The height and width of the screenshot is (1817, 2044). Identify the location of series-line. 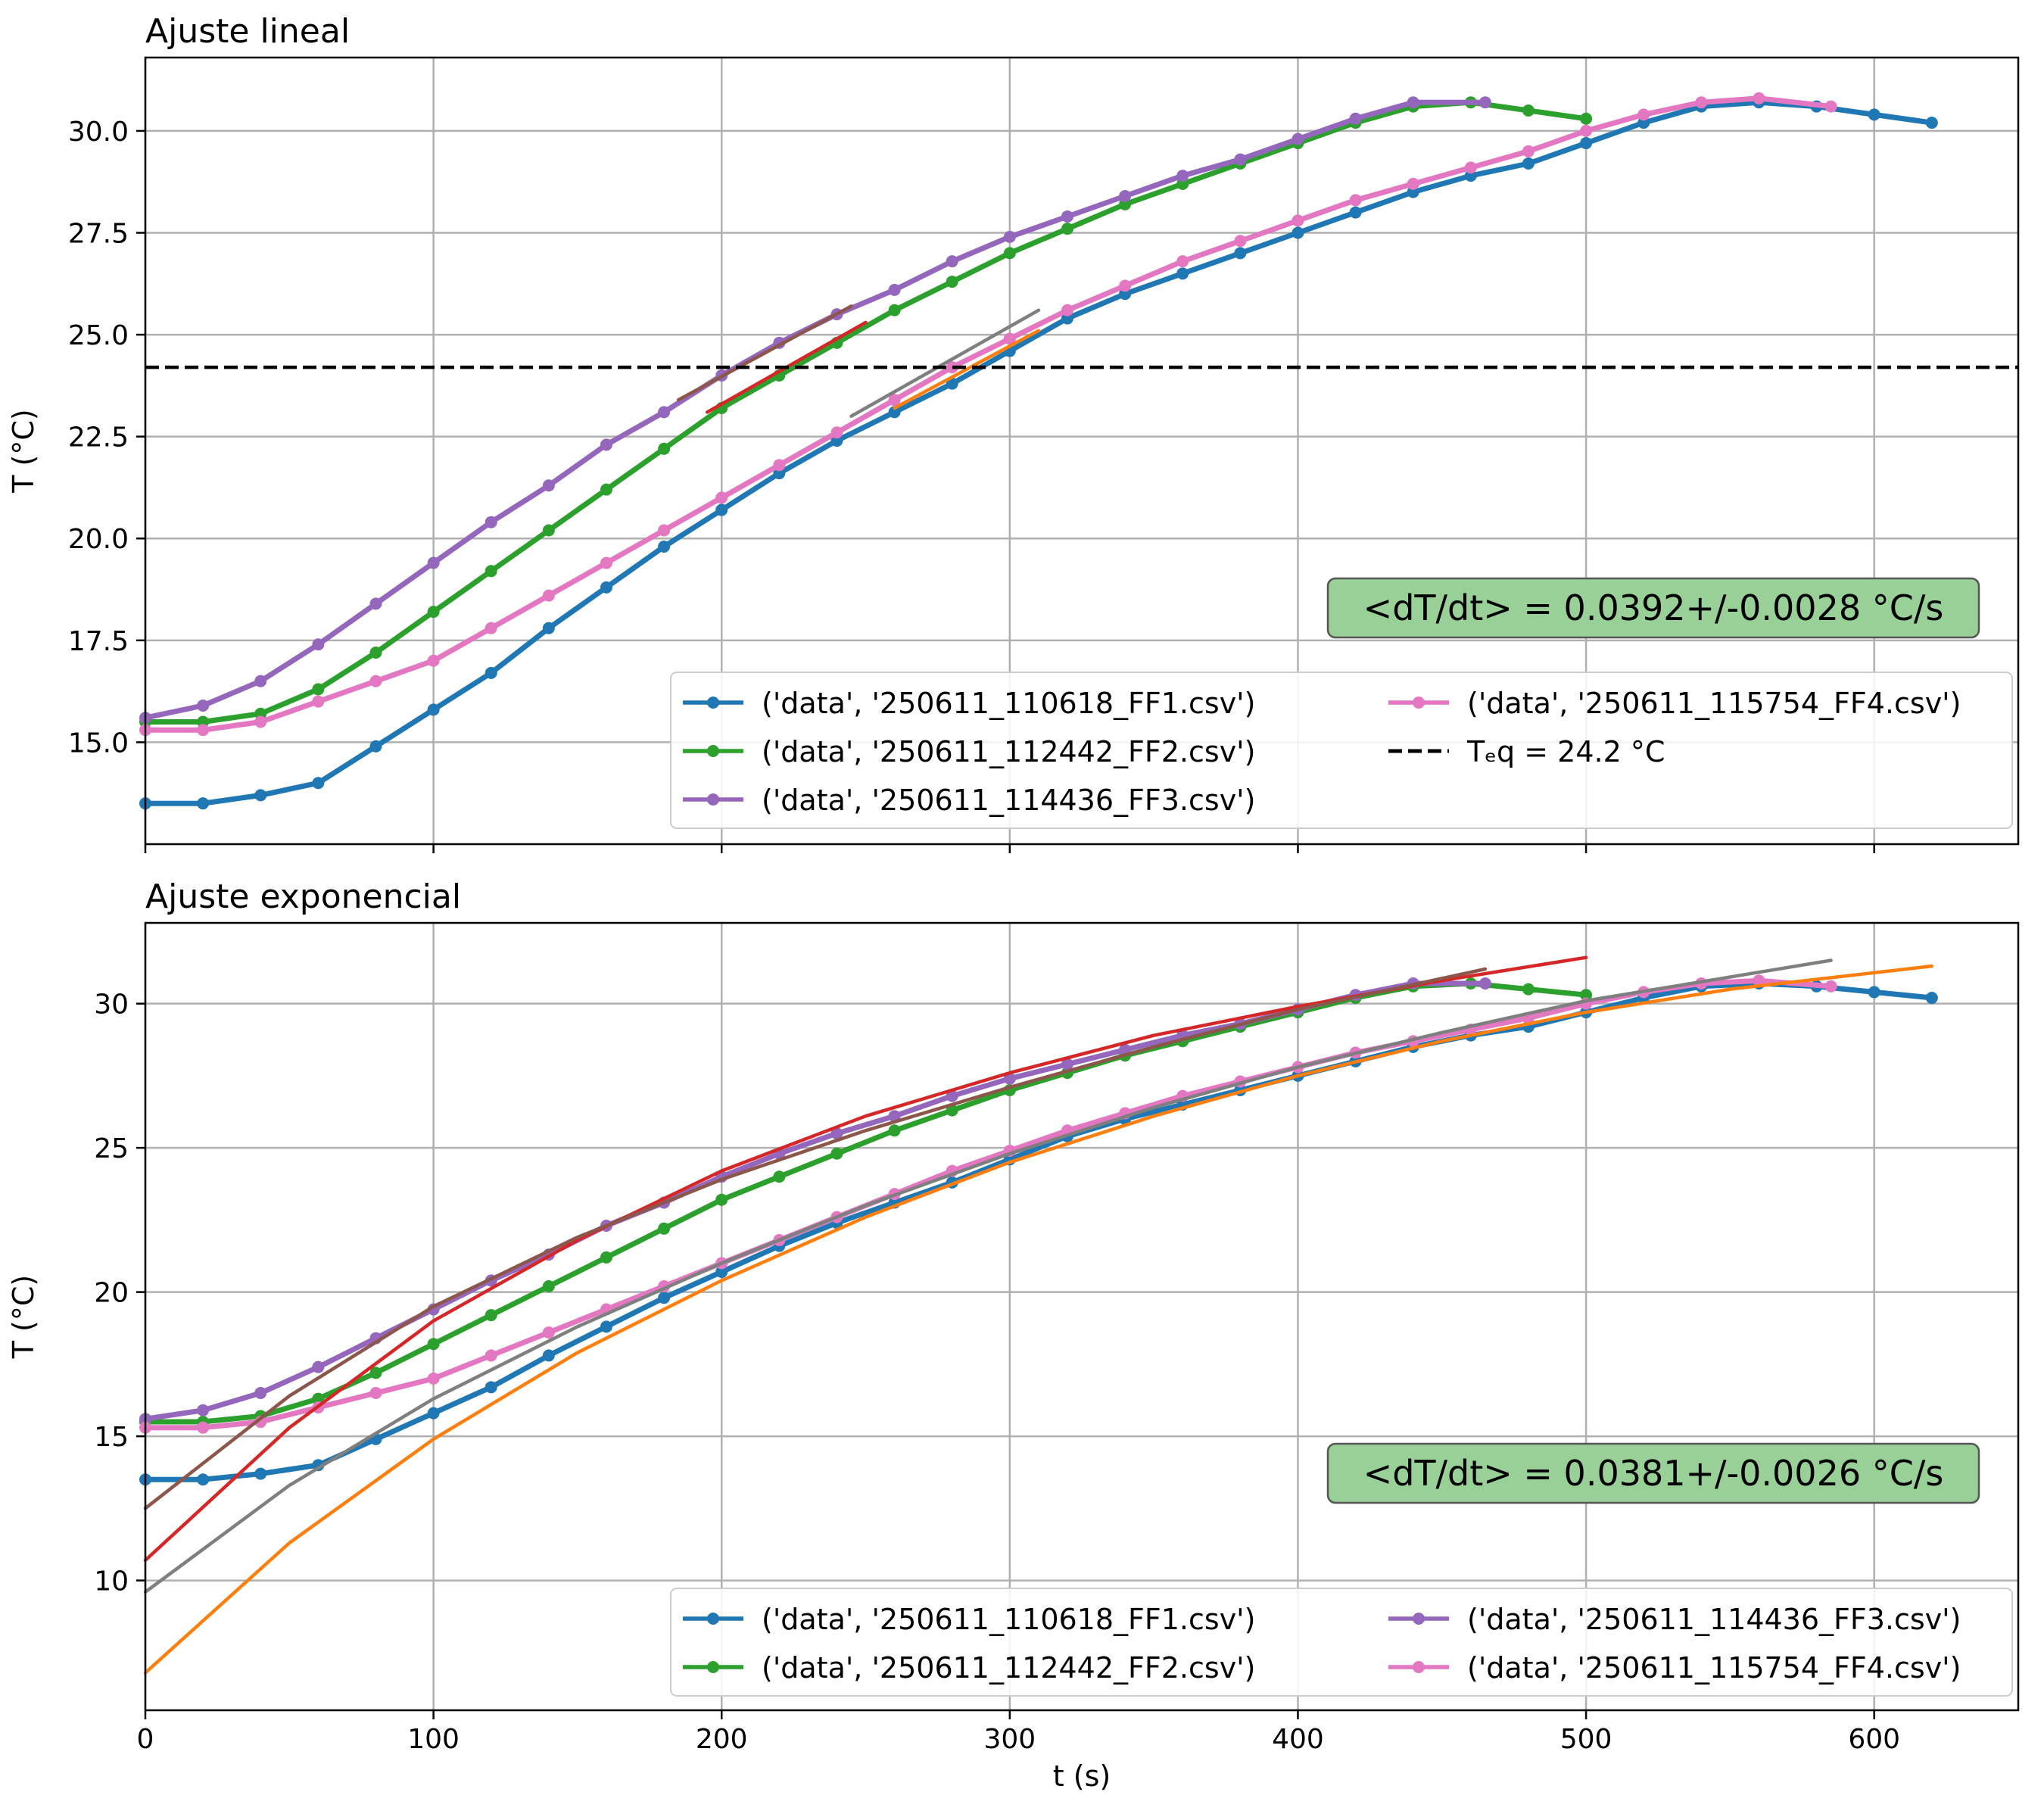
(945, 363).